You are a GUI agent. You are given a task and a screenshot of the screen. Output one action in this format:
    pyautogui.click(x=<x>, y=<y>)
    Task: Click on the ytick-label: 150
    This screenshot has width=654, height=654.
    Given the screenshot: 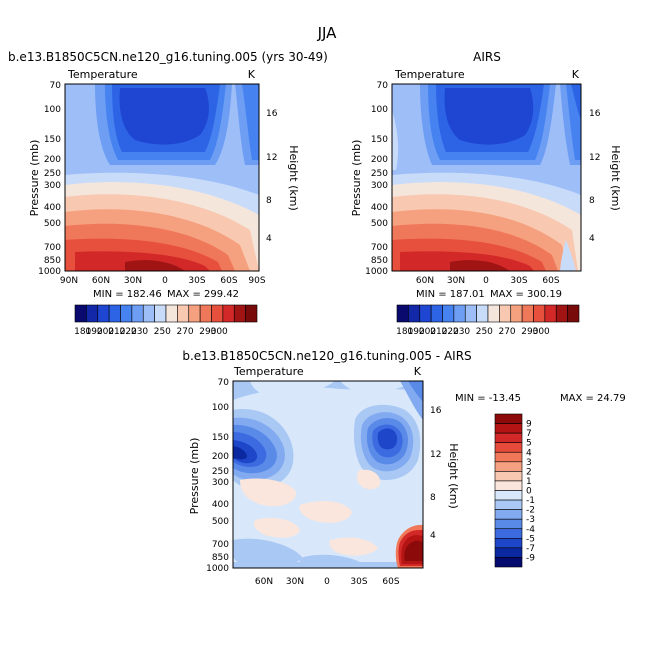 What is the action you would take?
    pyautogui.click(x=379, y=140)
    